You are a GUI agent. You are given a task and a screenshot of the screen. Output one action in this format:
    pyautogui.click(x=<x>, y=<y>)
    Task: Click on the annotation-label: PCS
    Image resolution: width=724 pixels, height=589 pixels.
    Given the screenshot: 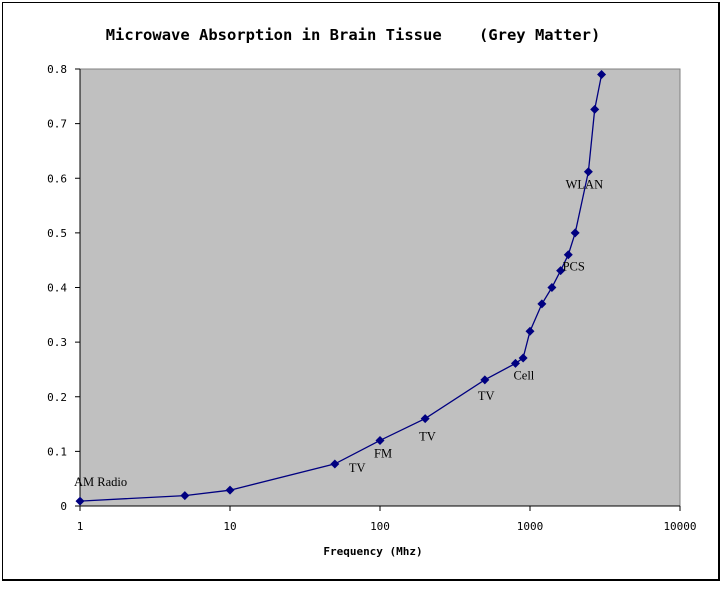 What is the action you would take?
    pyautogui.click(x=574, y=267)
    